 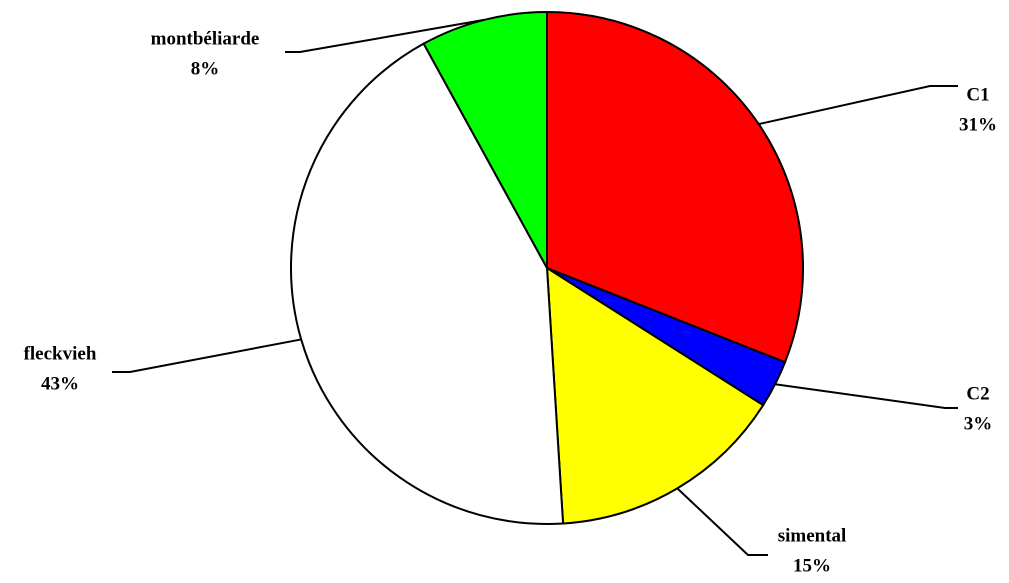 What do you see at coordinates (977, 94) in the screenshot?
I see `slice-label: C1` at bounding box center [977, 94].